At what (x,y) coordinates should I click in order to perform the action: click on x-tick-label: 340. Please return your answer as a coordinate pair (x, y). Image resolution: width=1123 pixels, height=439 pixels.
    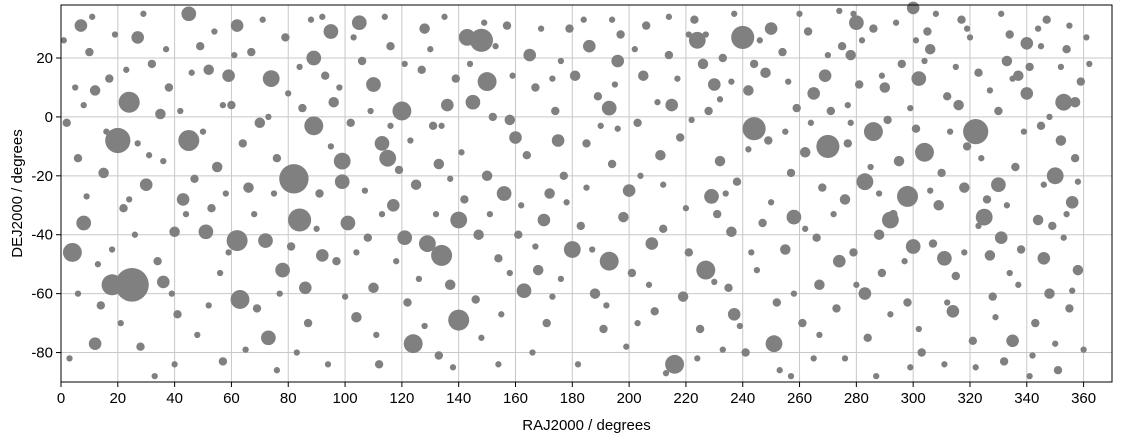
    Looking at the image, I should click on (1026, 398).